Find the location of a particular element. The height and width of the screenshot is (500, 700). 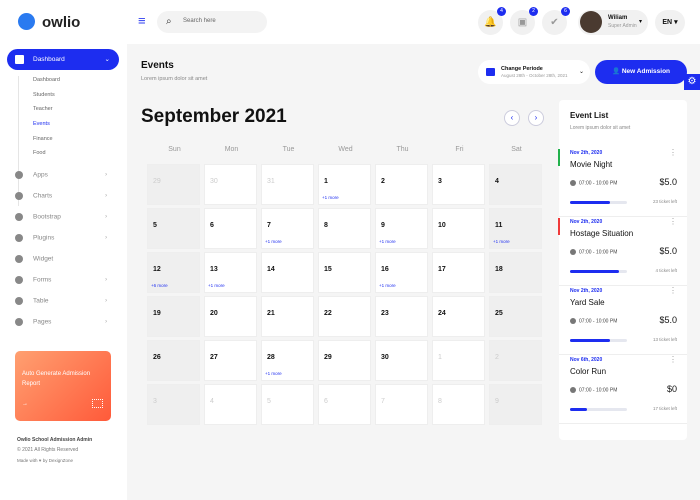

chevron-right-icon: › is located at coordinates (106, 321).